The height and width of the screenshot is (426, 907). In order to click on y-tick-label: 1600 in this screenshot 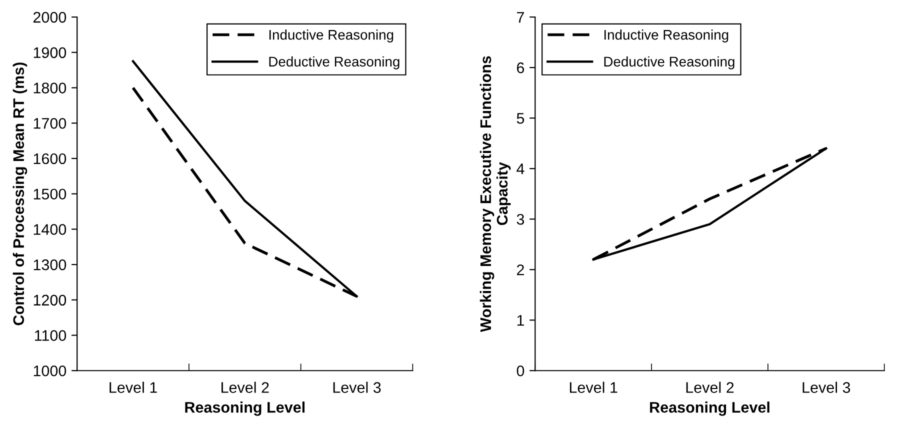, I will do `click(50, 158)`.